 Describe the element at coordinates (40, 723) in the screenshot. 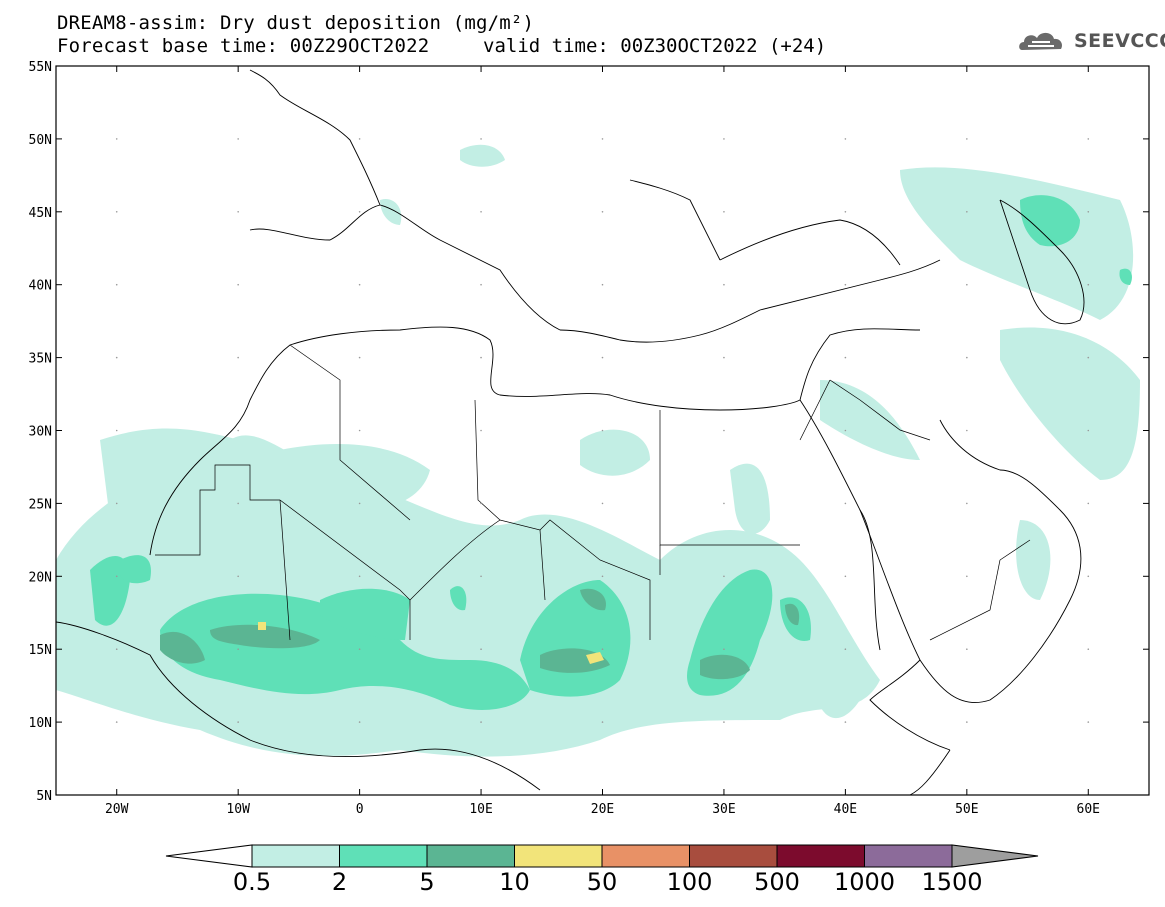

I see `lat-label: 10N` at that location.